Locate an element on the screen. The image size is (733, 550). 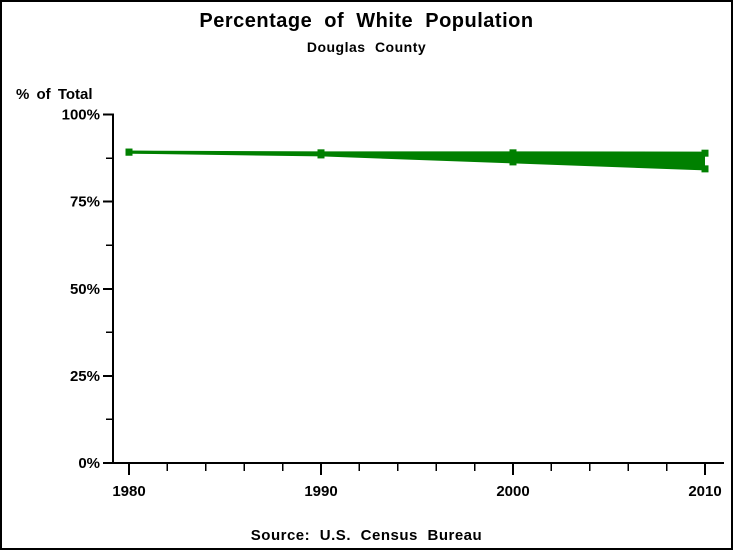
y-tick-label: 0% is located at coordinates (89, 463).